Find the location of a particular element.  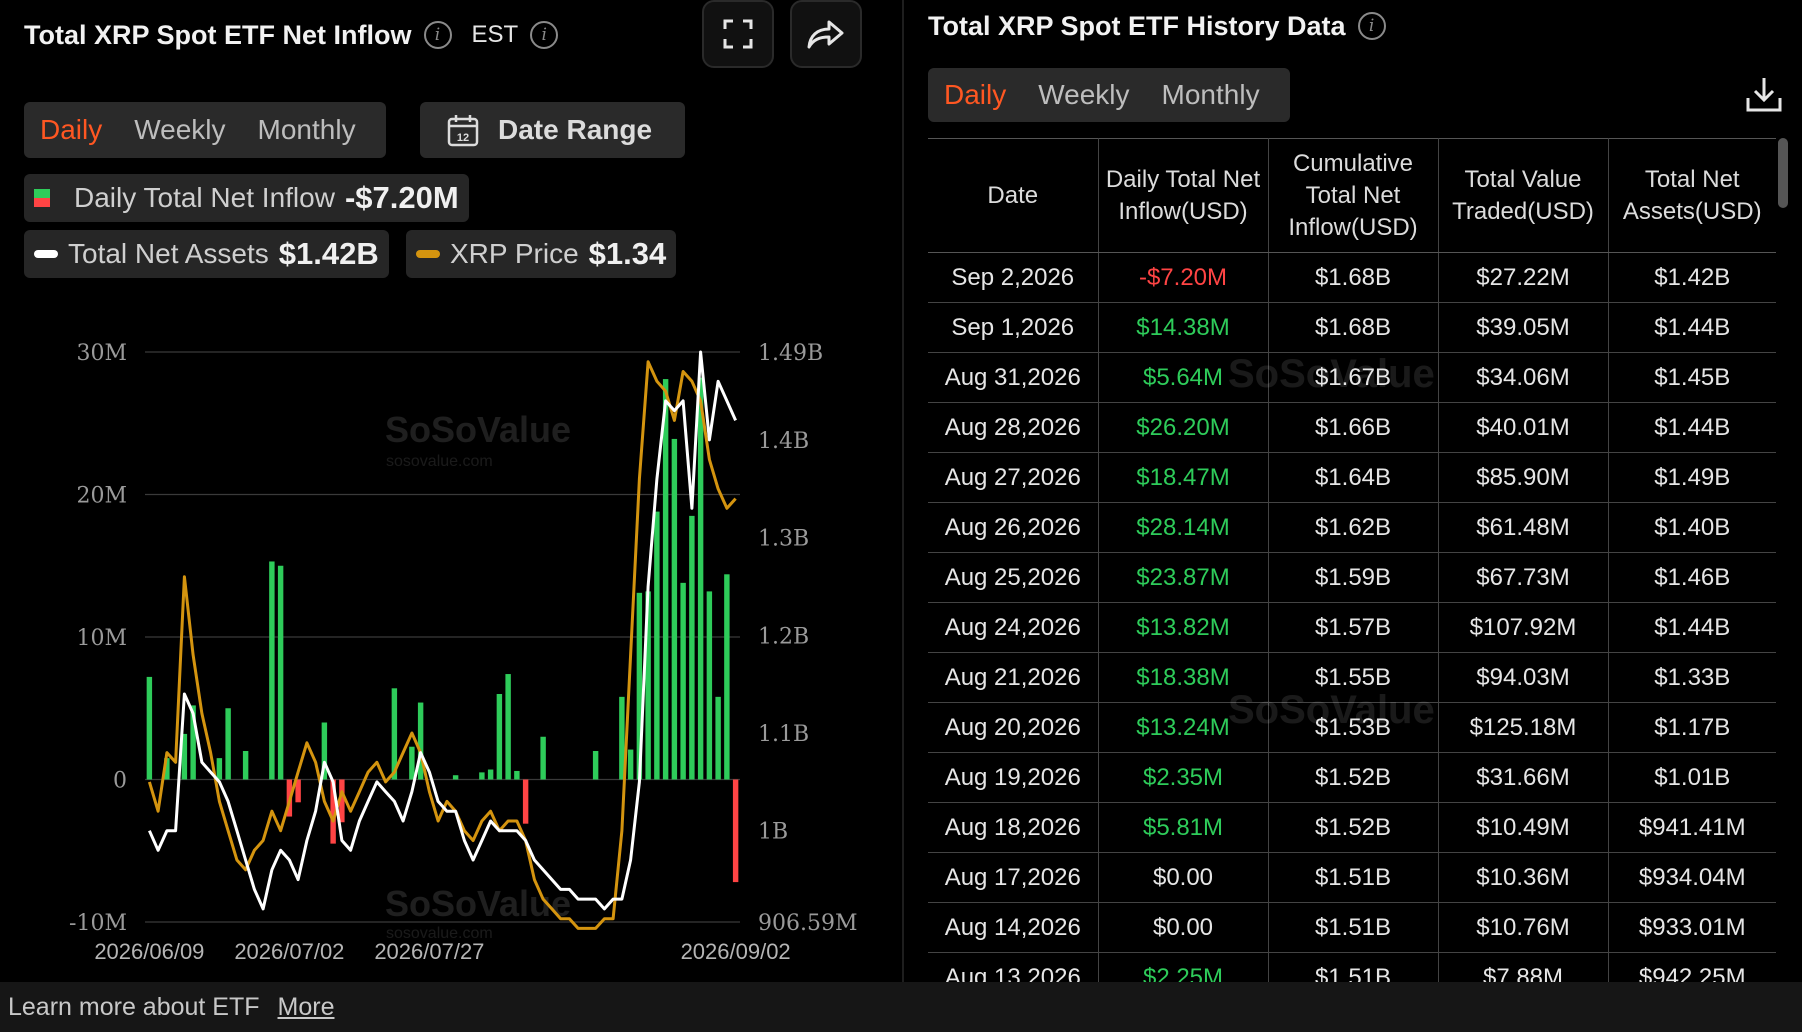

tab-weekly: Weekly is located at coordinates (180, 129).